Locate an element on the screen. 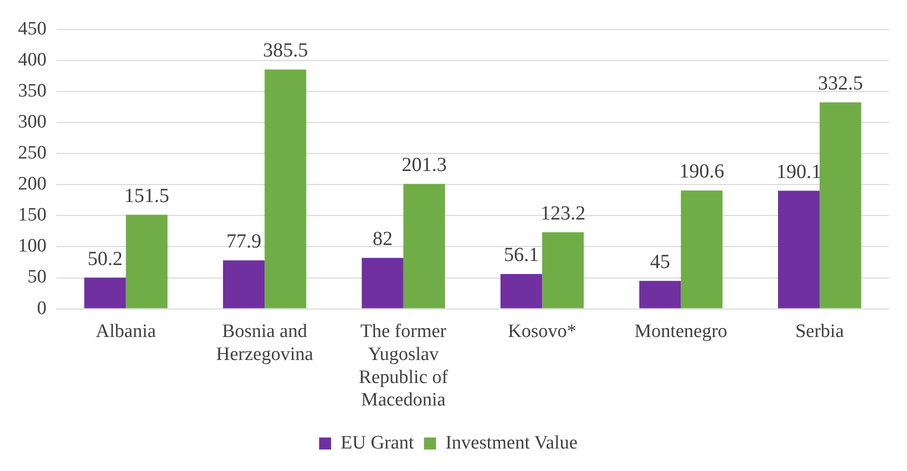 The height and width of the screenshot is (471, 907). x-tick-label: Kosovo* is located at coordinates (542, 331).